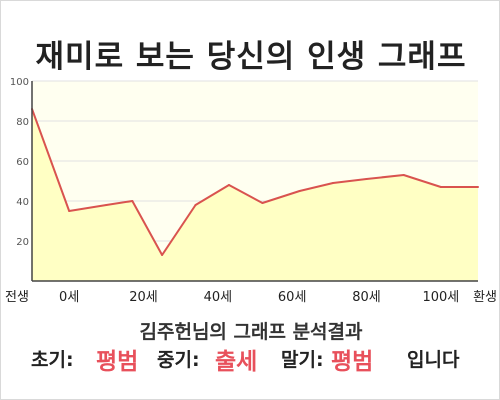 This screenshot has width=500, height=400. What do you see at coordinates (17, 297) in the screenshot?
I see `x-tick-label: 전생` at bounding box center [17, 297].